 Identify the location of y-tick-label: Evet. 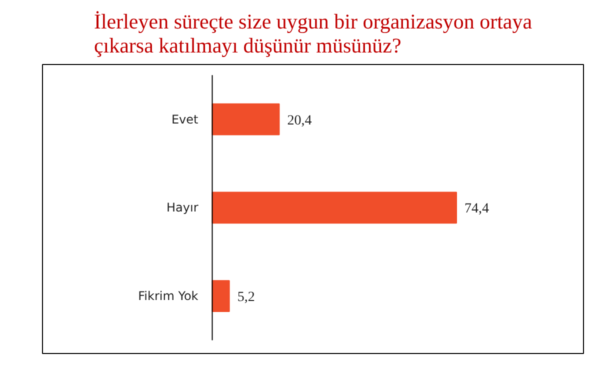
(185, 119).